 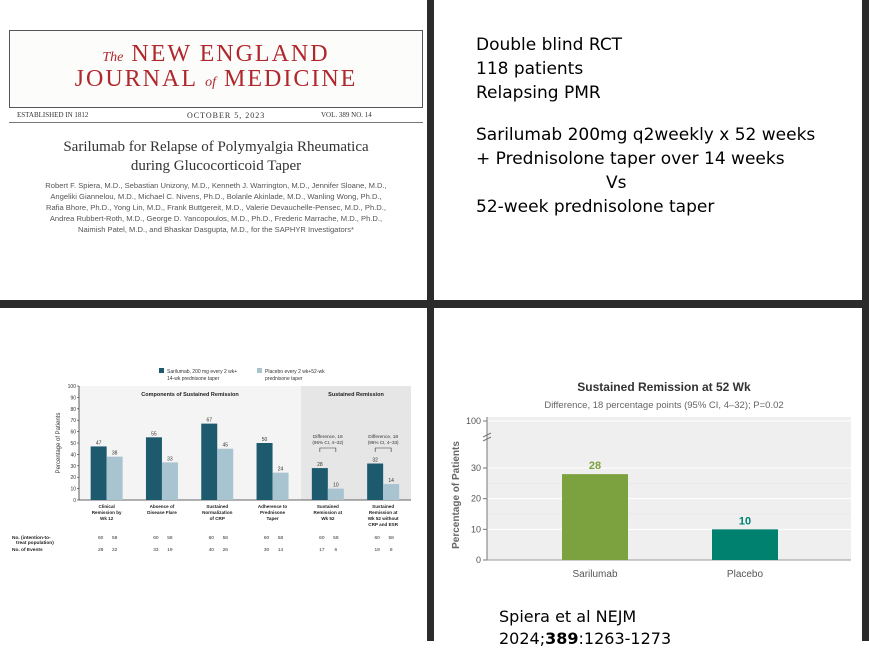 I want to click on citation-line2: 2024;389:1263-1273, so click(x=585, y=639).